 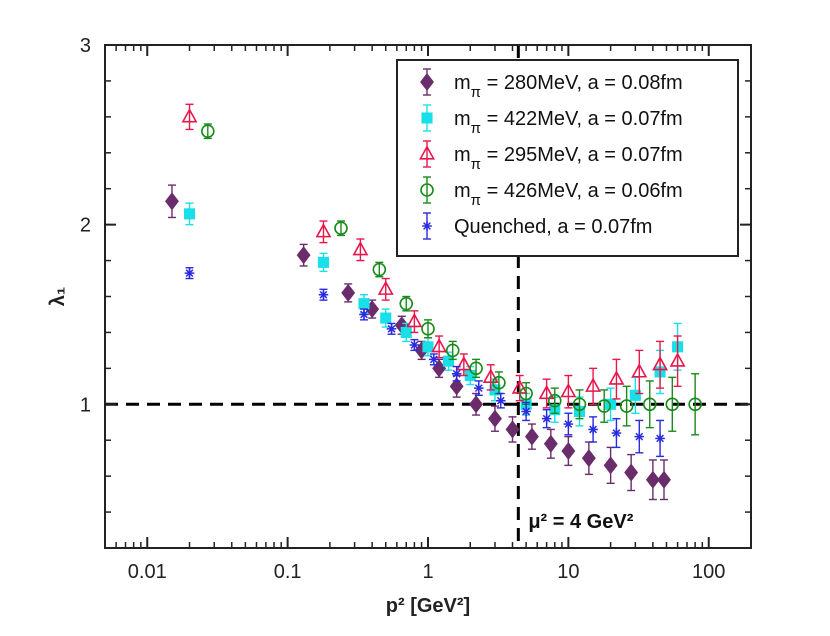 What do you see at coordinates (85, 46) in the screenshot?
I see `y-tick-label: 3` at bounding box center [85, 46].